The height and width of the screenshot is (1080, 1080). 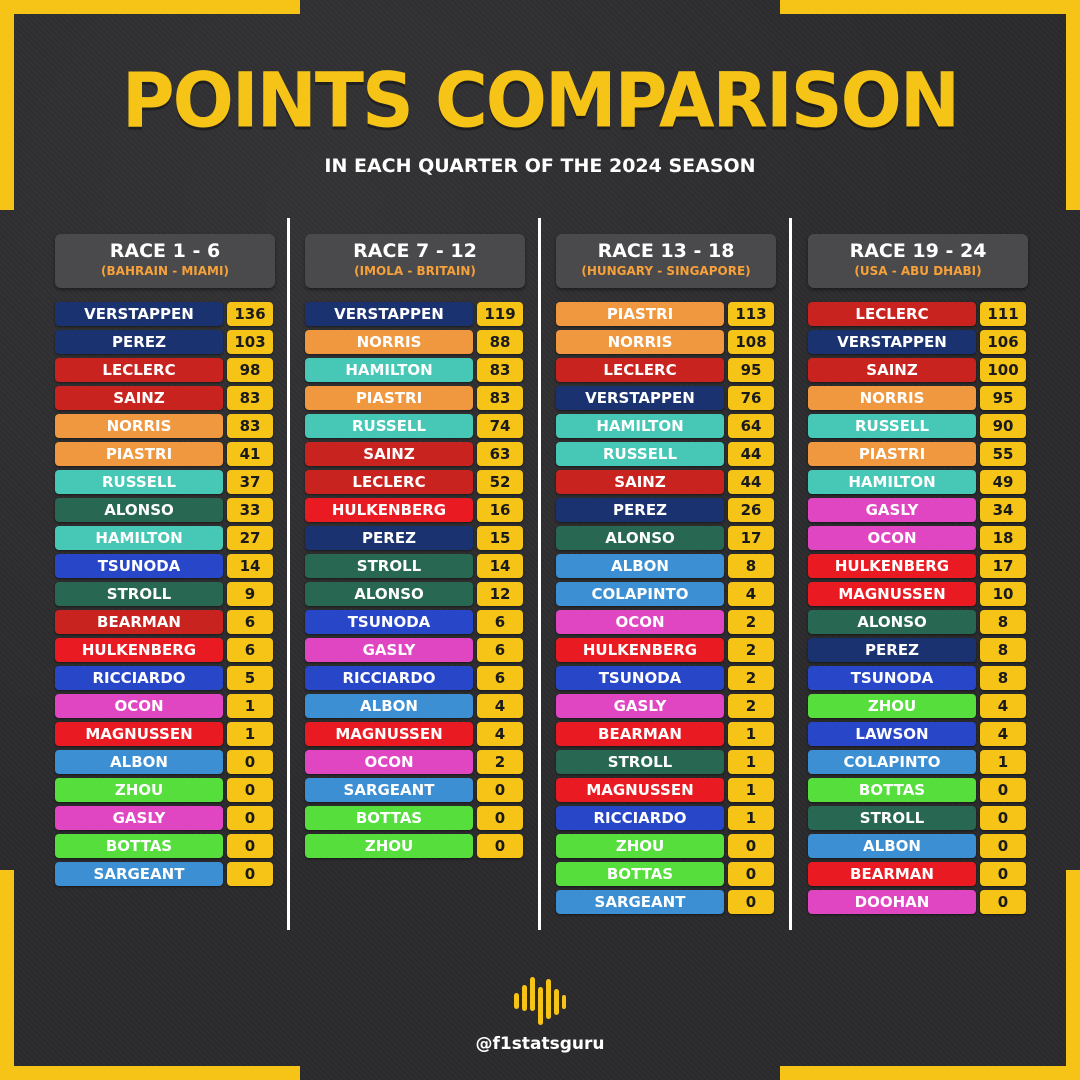 What do you see at coordinates (918, 316) in the screenshot?
I see `table-row: LECLERC 111` at bounding box center [918, 316].